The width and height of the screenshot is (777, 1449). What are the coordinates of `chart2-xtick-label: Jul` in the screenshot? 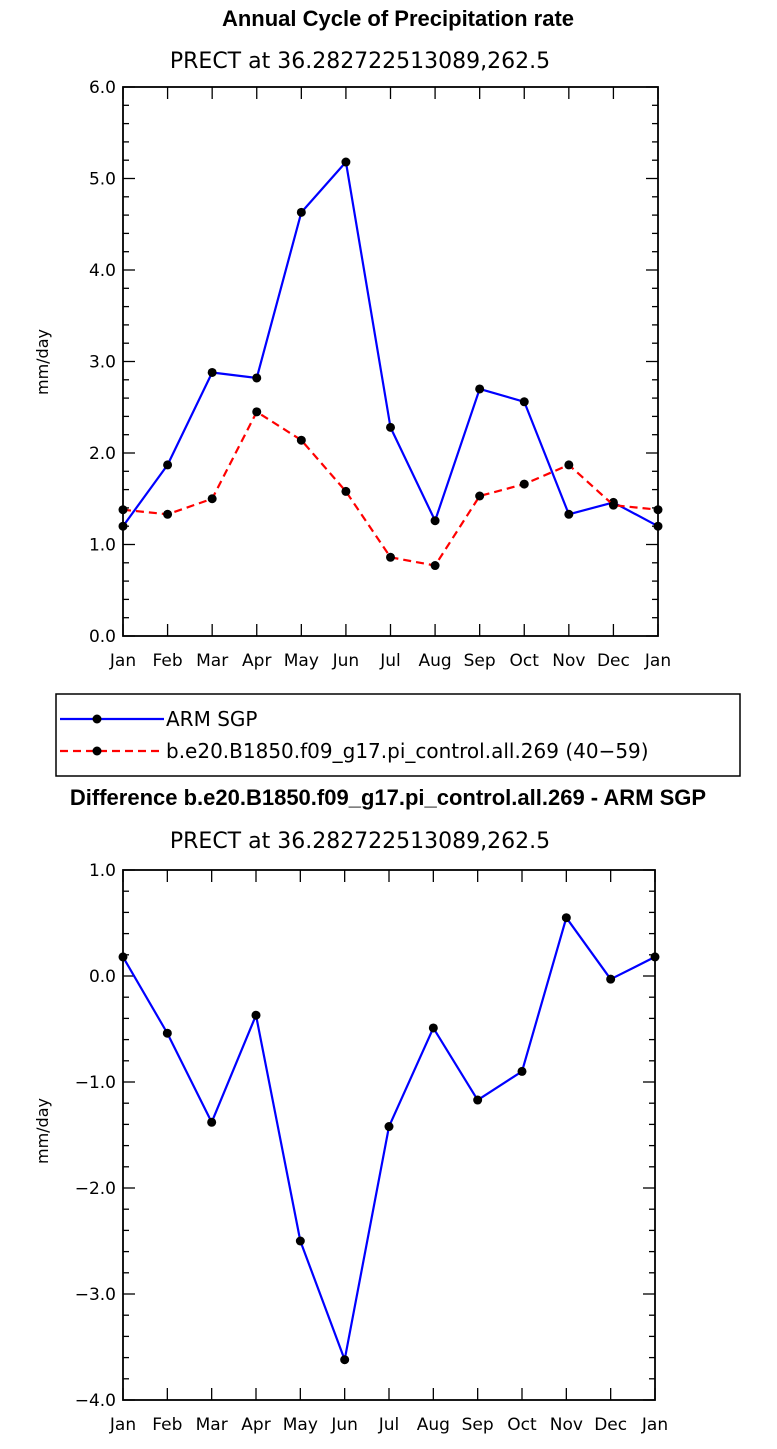 It's located at (389, 1425).